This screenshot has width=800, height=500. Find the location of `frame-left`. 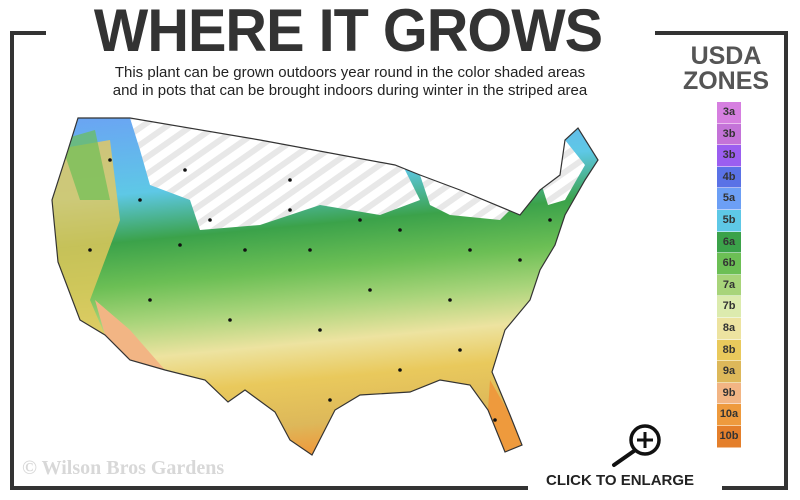

frame-left is located at coordinates (12, 260).